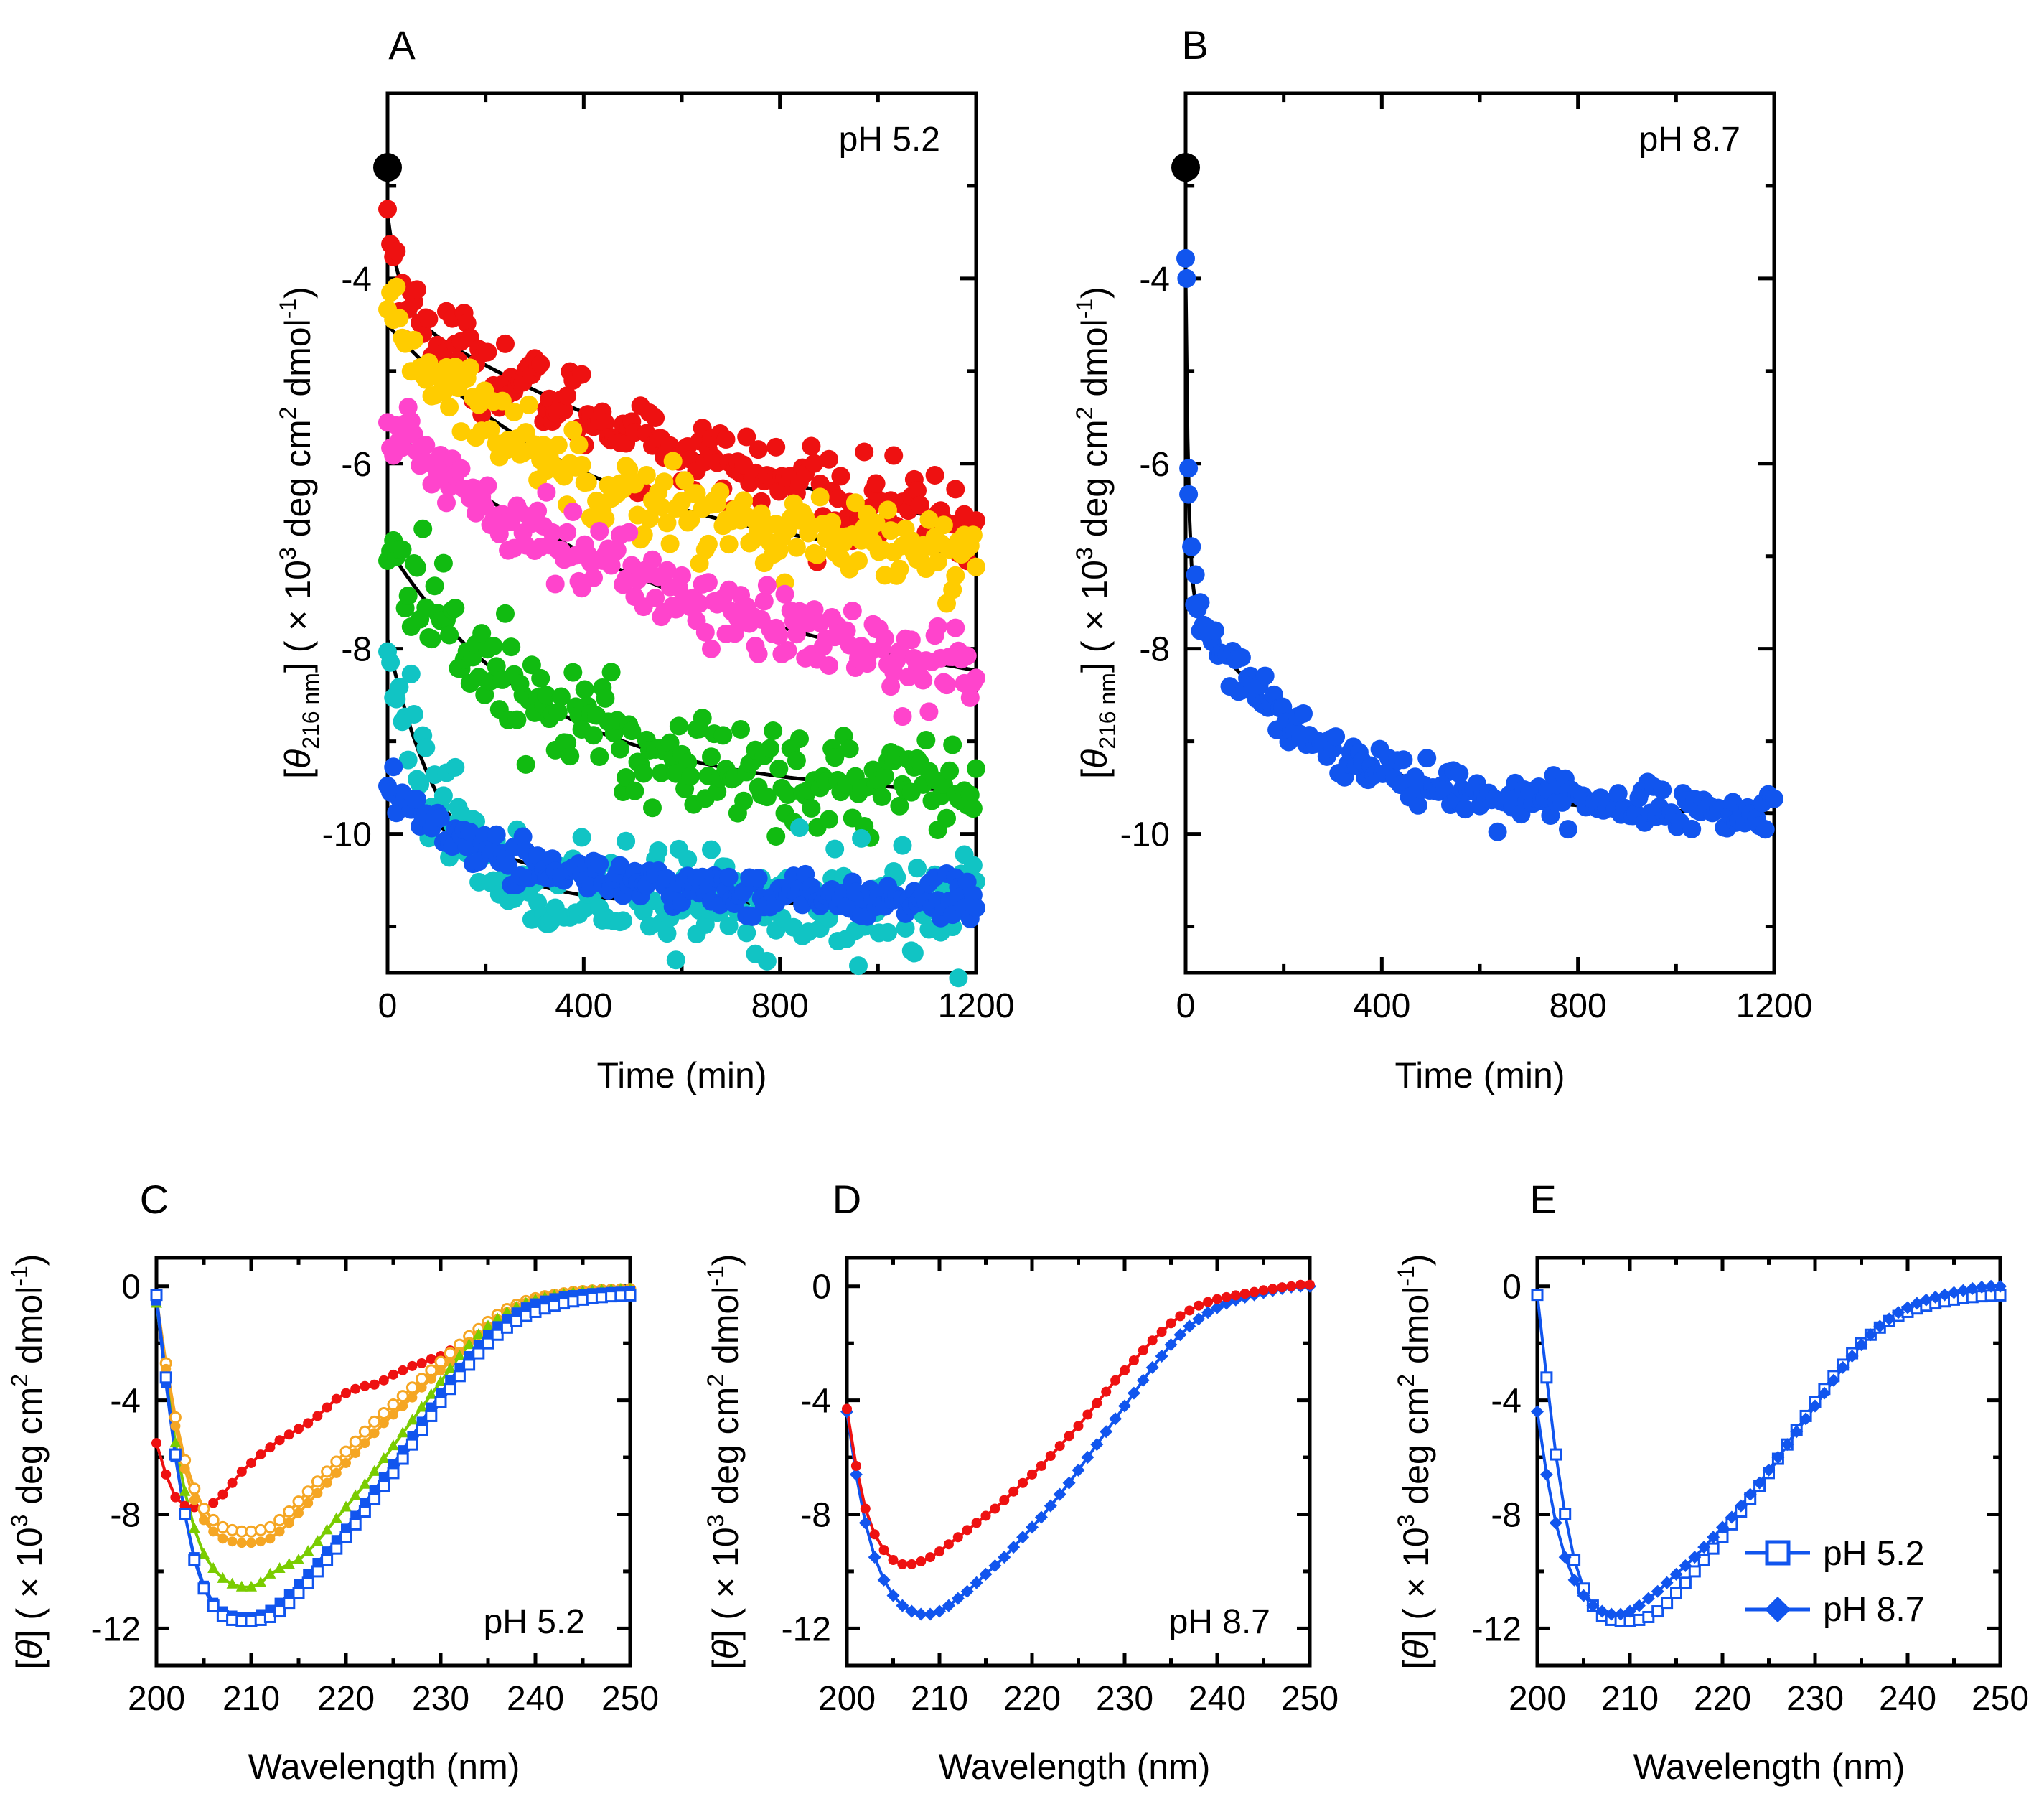  What do you see at coordinates (1537, 1699) in the screenshot?
I see `x-tick-label: 200` at bounding box center [1537, 1699].